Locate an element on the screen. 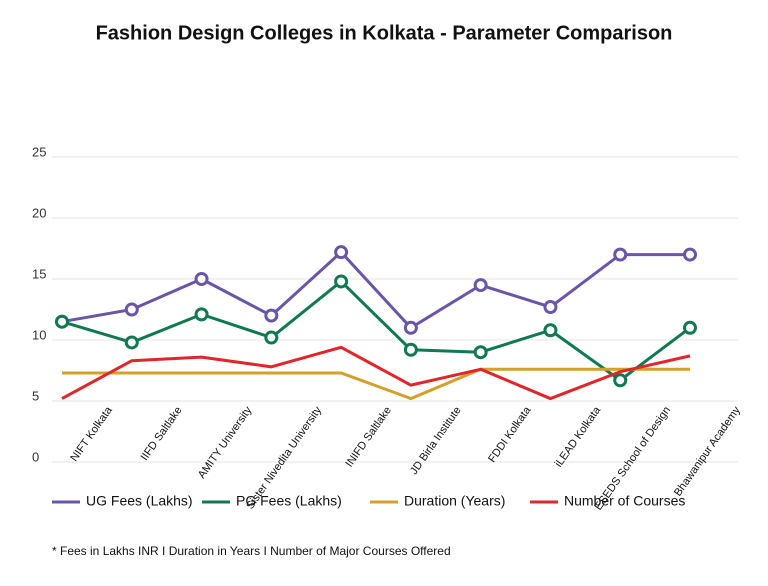  x-tick-label: NIFT Kolkata is located at coordinates (91, 434).